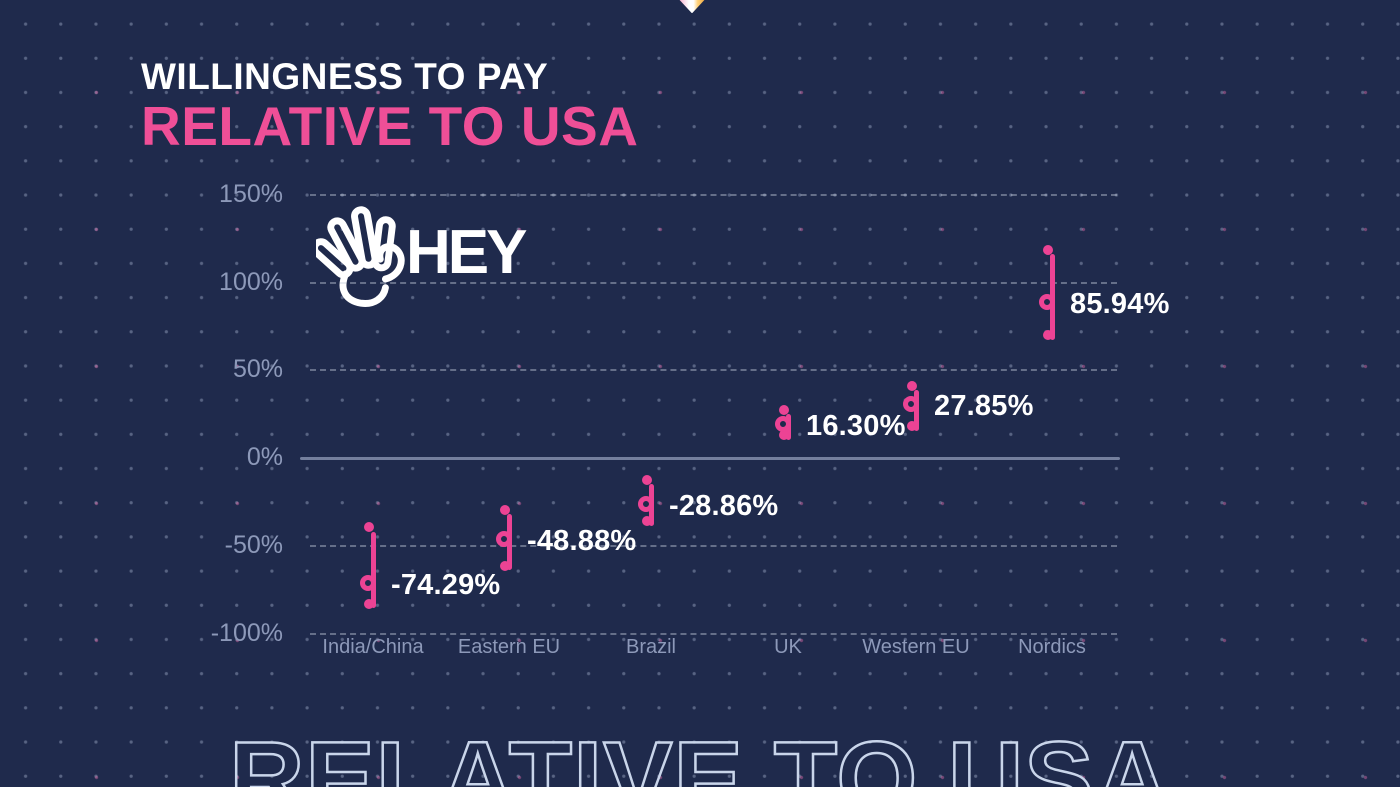  I want to click on zero-axis-line, so click(710, 458).